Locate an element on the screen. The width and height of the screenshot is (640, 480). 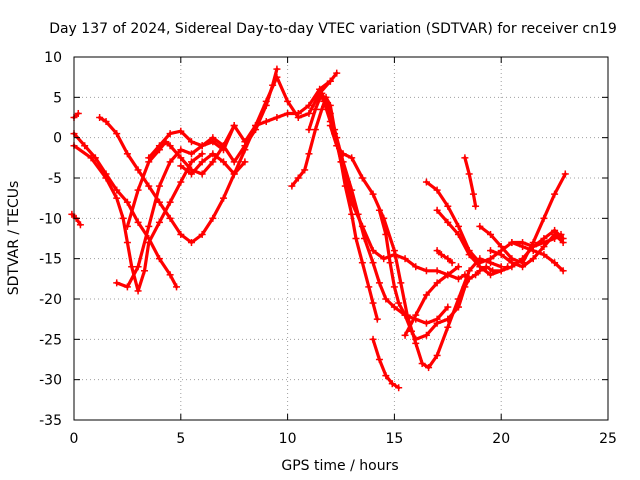
x-tick-label: 5 is located at coordinates (180, 439).